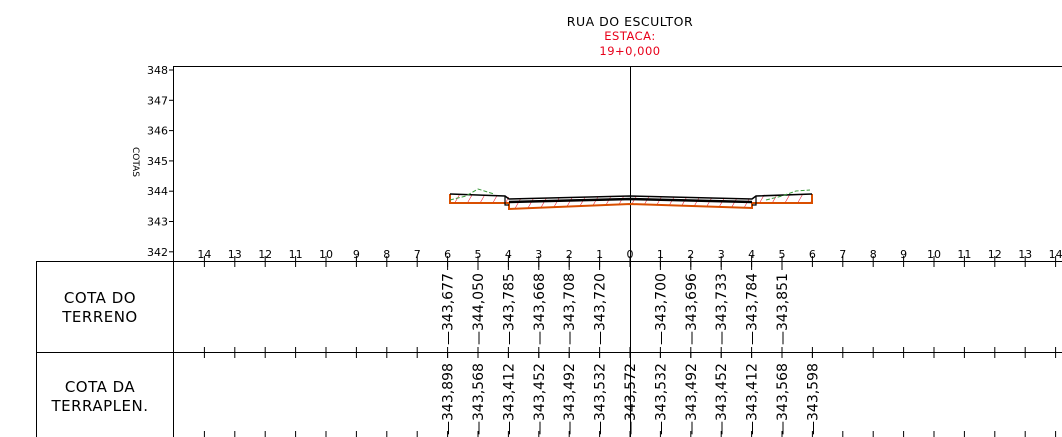  I want to click on y-tick-label: 347, so click(157, 100).